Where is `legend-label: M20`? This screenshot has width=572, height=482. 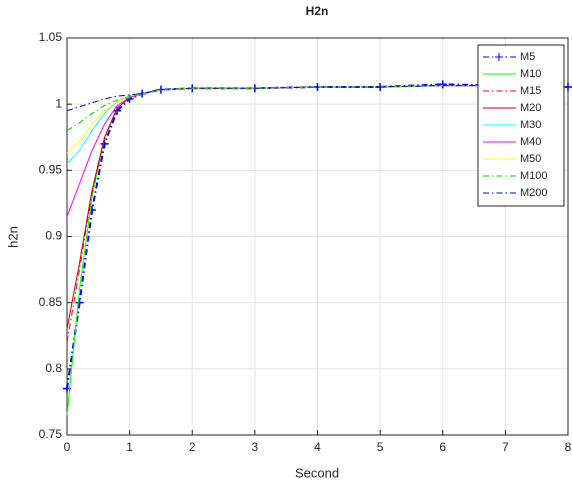 legend-label: M20 is located at coordinates (530, 108).